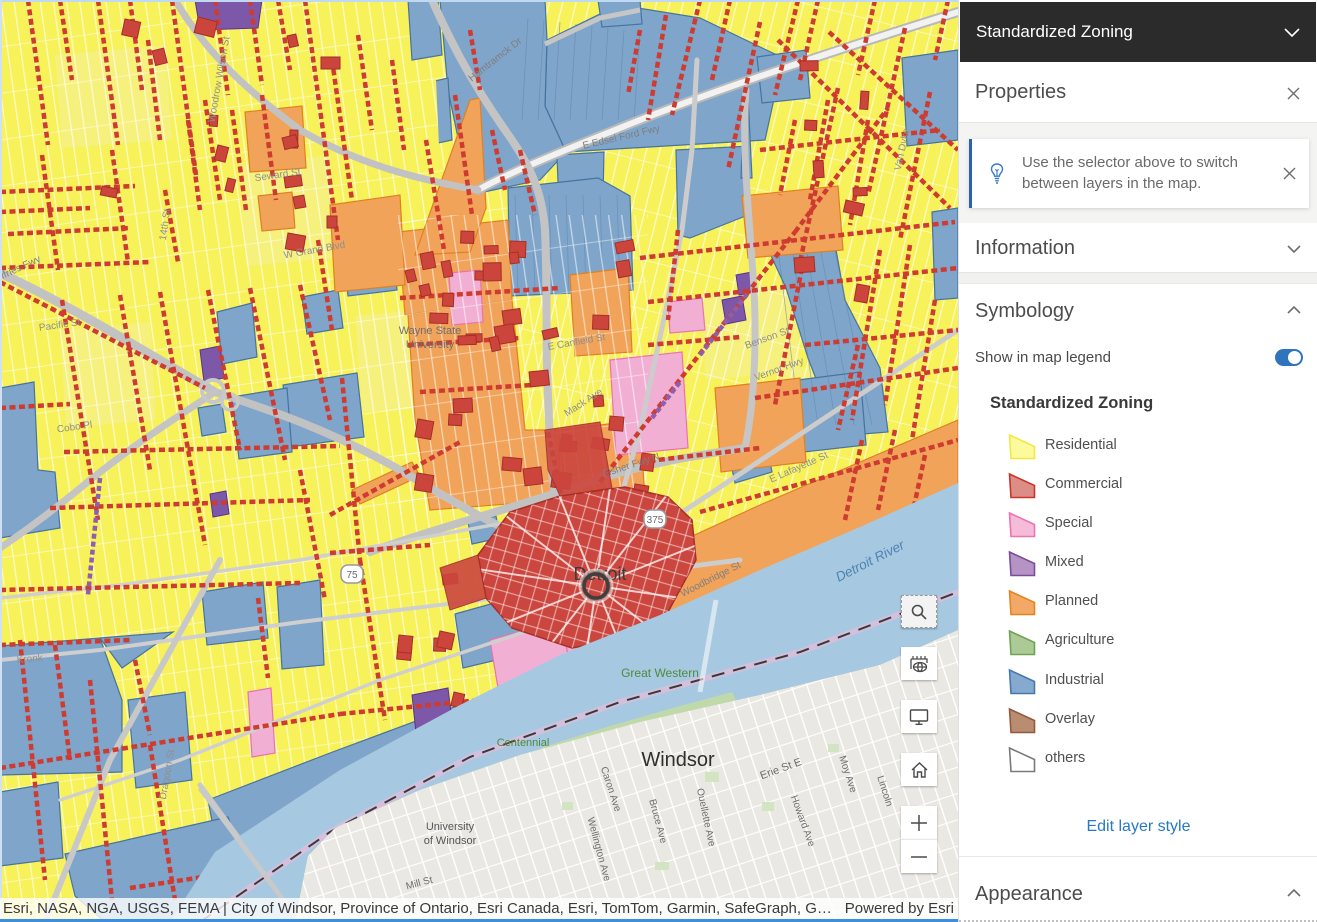 This screenshot has width=1317, height=922. Describe the element at coordinates (678, 760) in the screenshot. I see `svg-text: Windsor` at that location.